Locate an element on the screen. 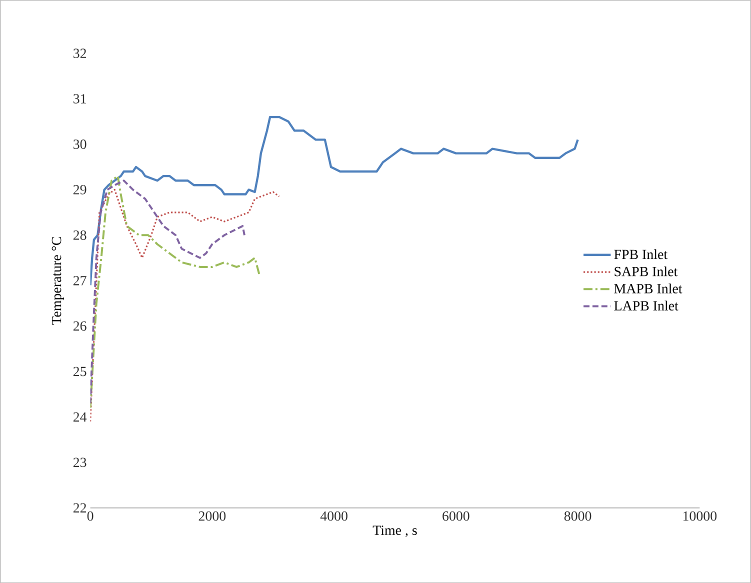 Image resolution: width=751 pixels, height=583 pixels. y-tick-label: 22 is located at coordinates (79, 507).